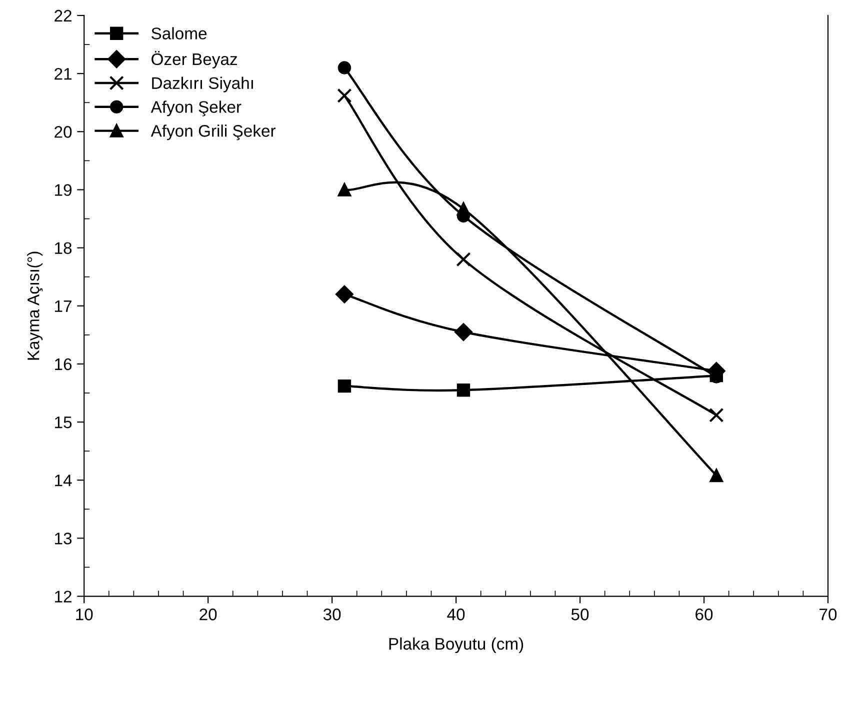 This screenshot has width=867, height=704. What do you see at coordinates (63, 132) in the screenshot?
I see `y-tick-label: 20` at bounding box center [63, 132].